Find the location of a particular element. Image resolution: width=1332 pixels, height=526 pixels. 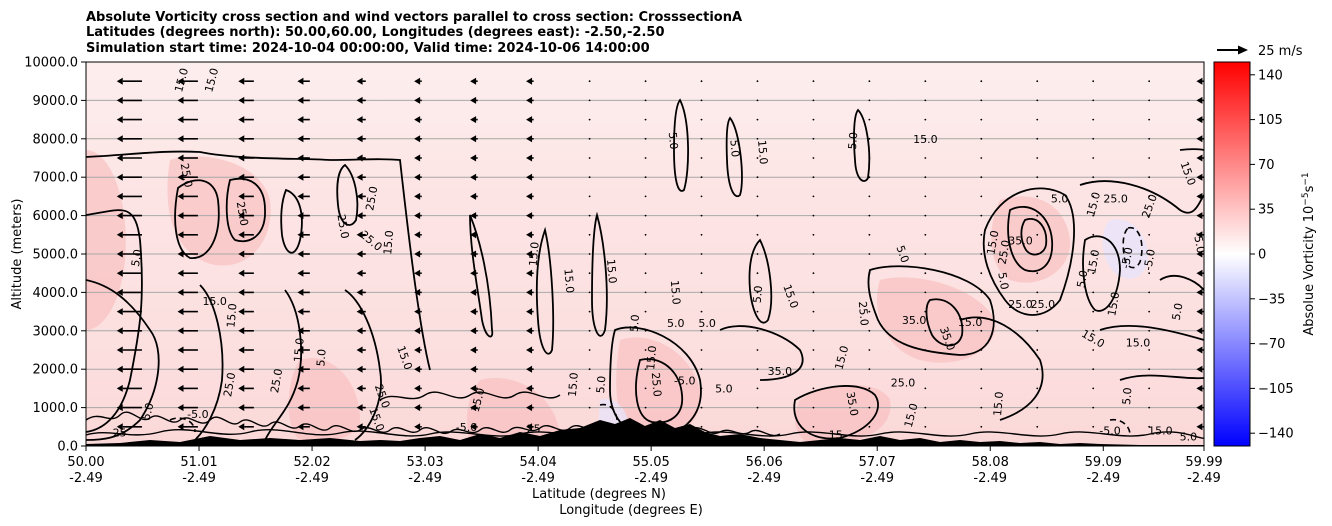

x-tick-label-latitude: 51.01 is located at coordinates (198, 462).